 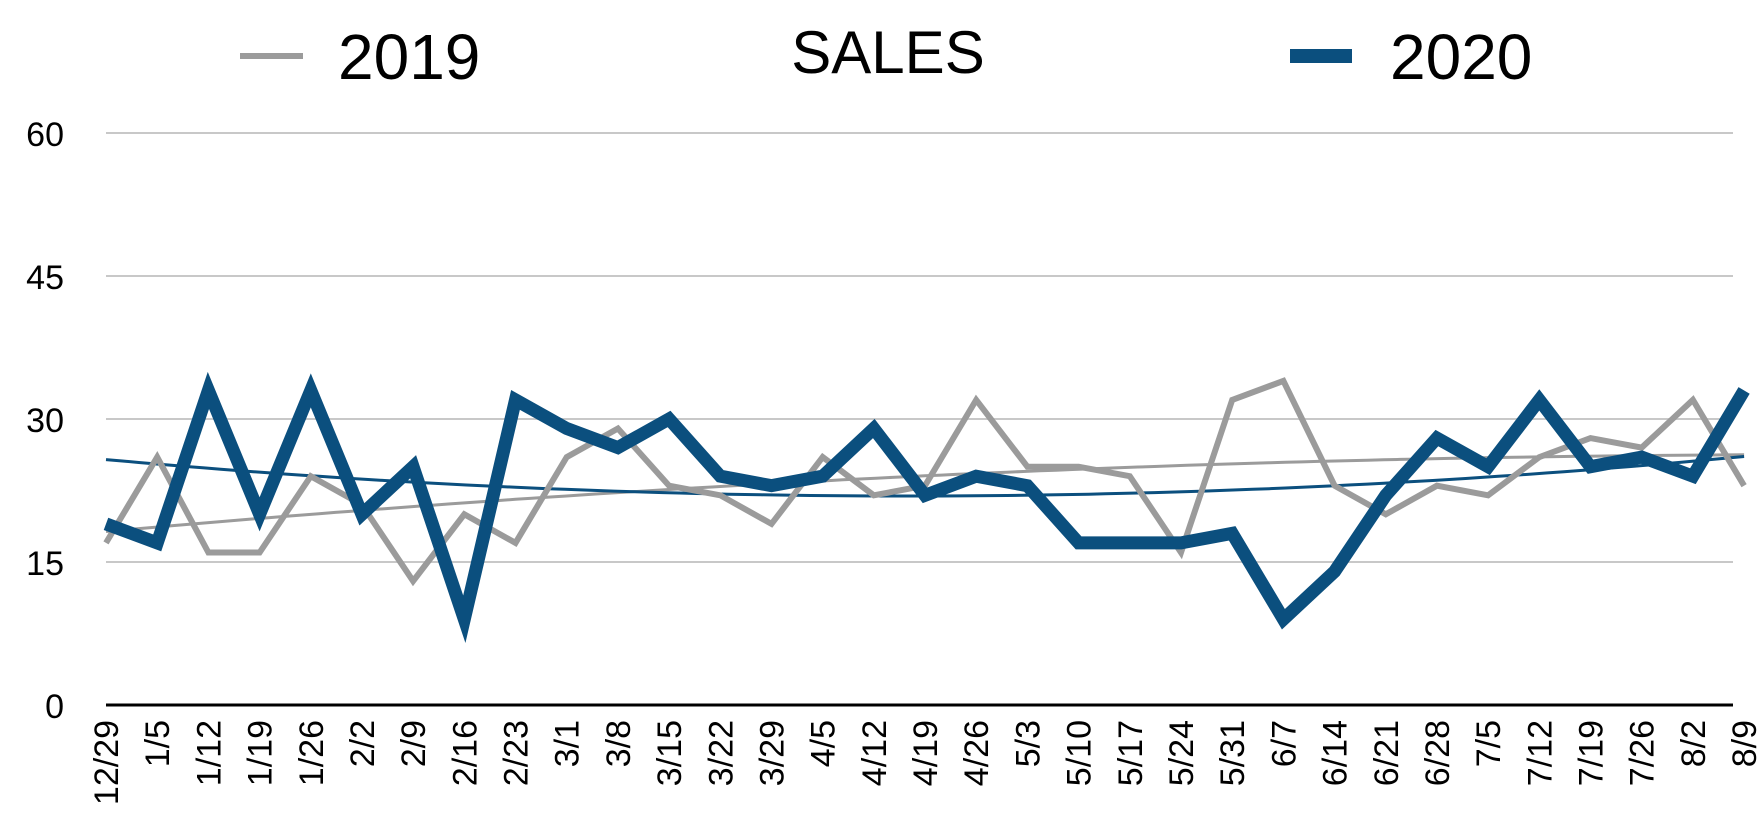 I want to click on x-tick-label: 5/3, so click(x=1028, y=743).